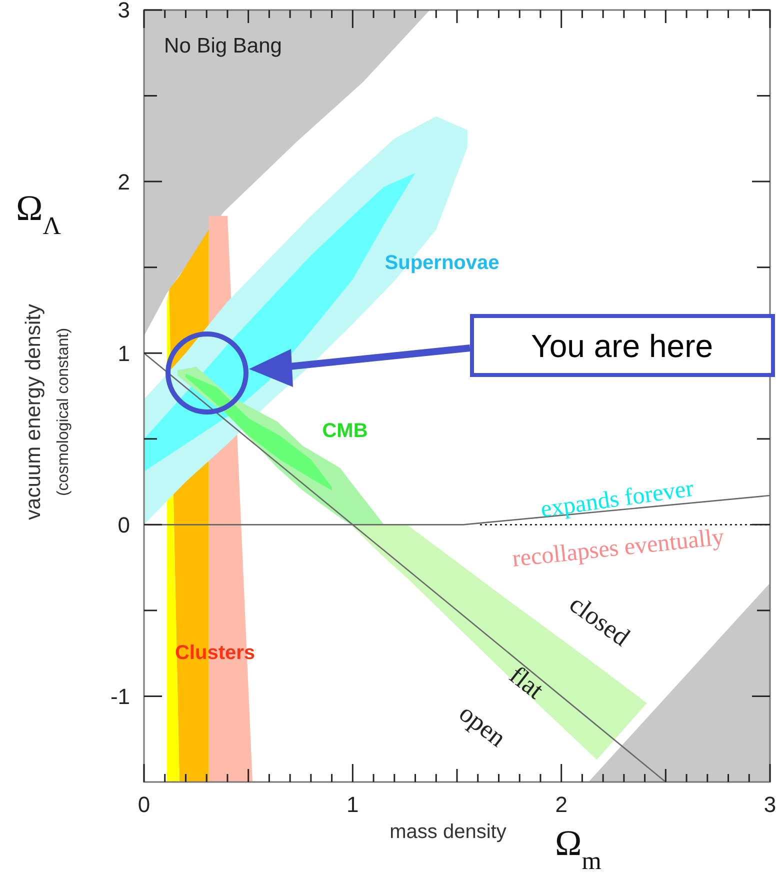  What do you see at coordinates (770, 804) in the screenshot?
I see `x-tick-label: 3` at bounding box center [770, 804].